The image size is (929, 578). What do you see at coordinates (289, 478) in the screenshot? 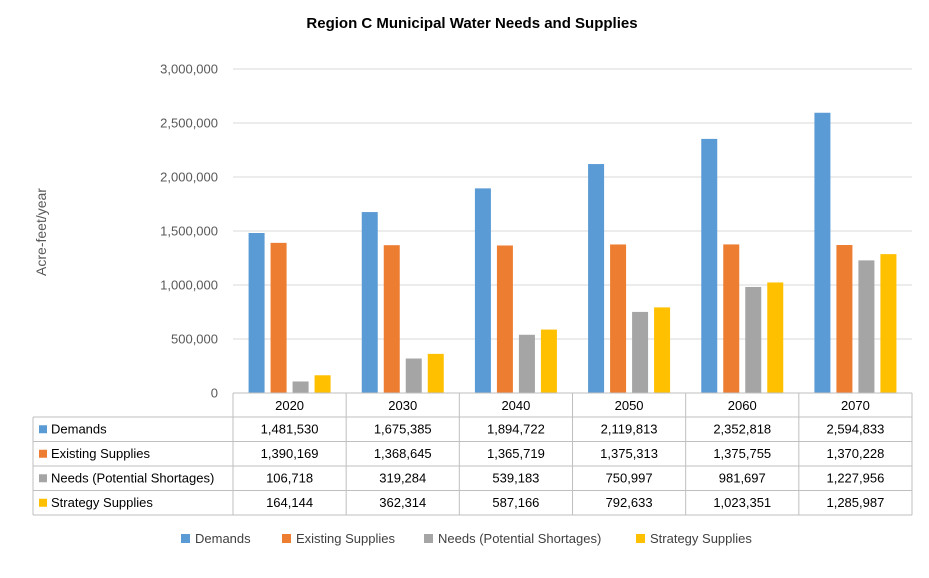
I see `table-cell: 106,718` at bounding box center [289, 478].